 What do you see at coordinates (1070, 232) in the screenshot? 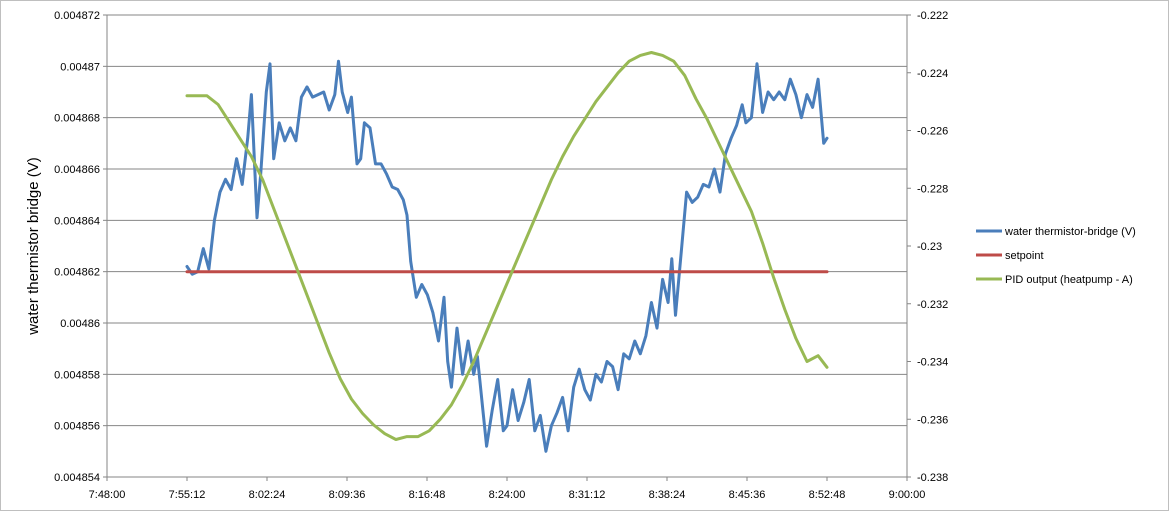
I see `legend-label-1: water thermistor-bridge (V)` at bounding box center [1070, 232].